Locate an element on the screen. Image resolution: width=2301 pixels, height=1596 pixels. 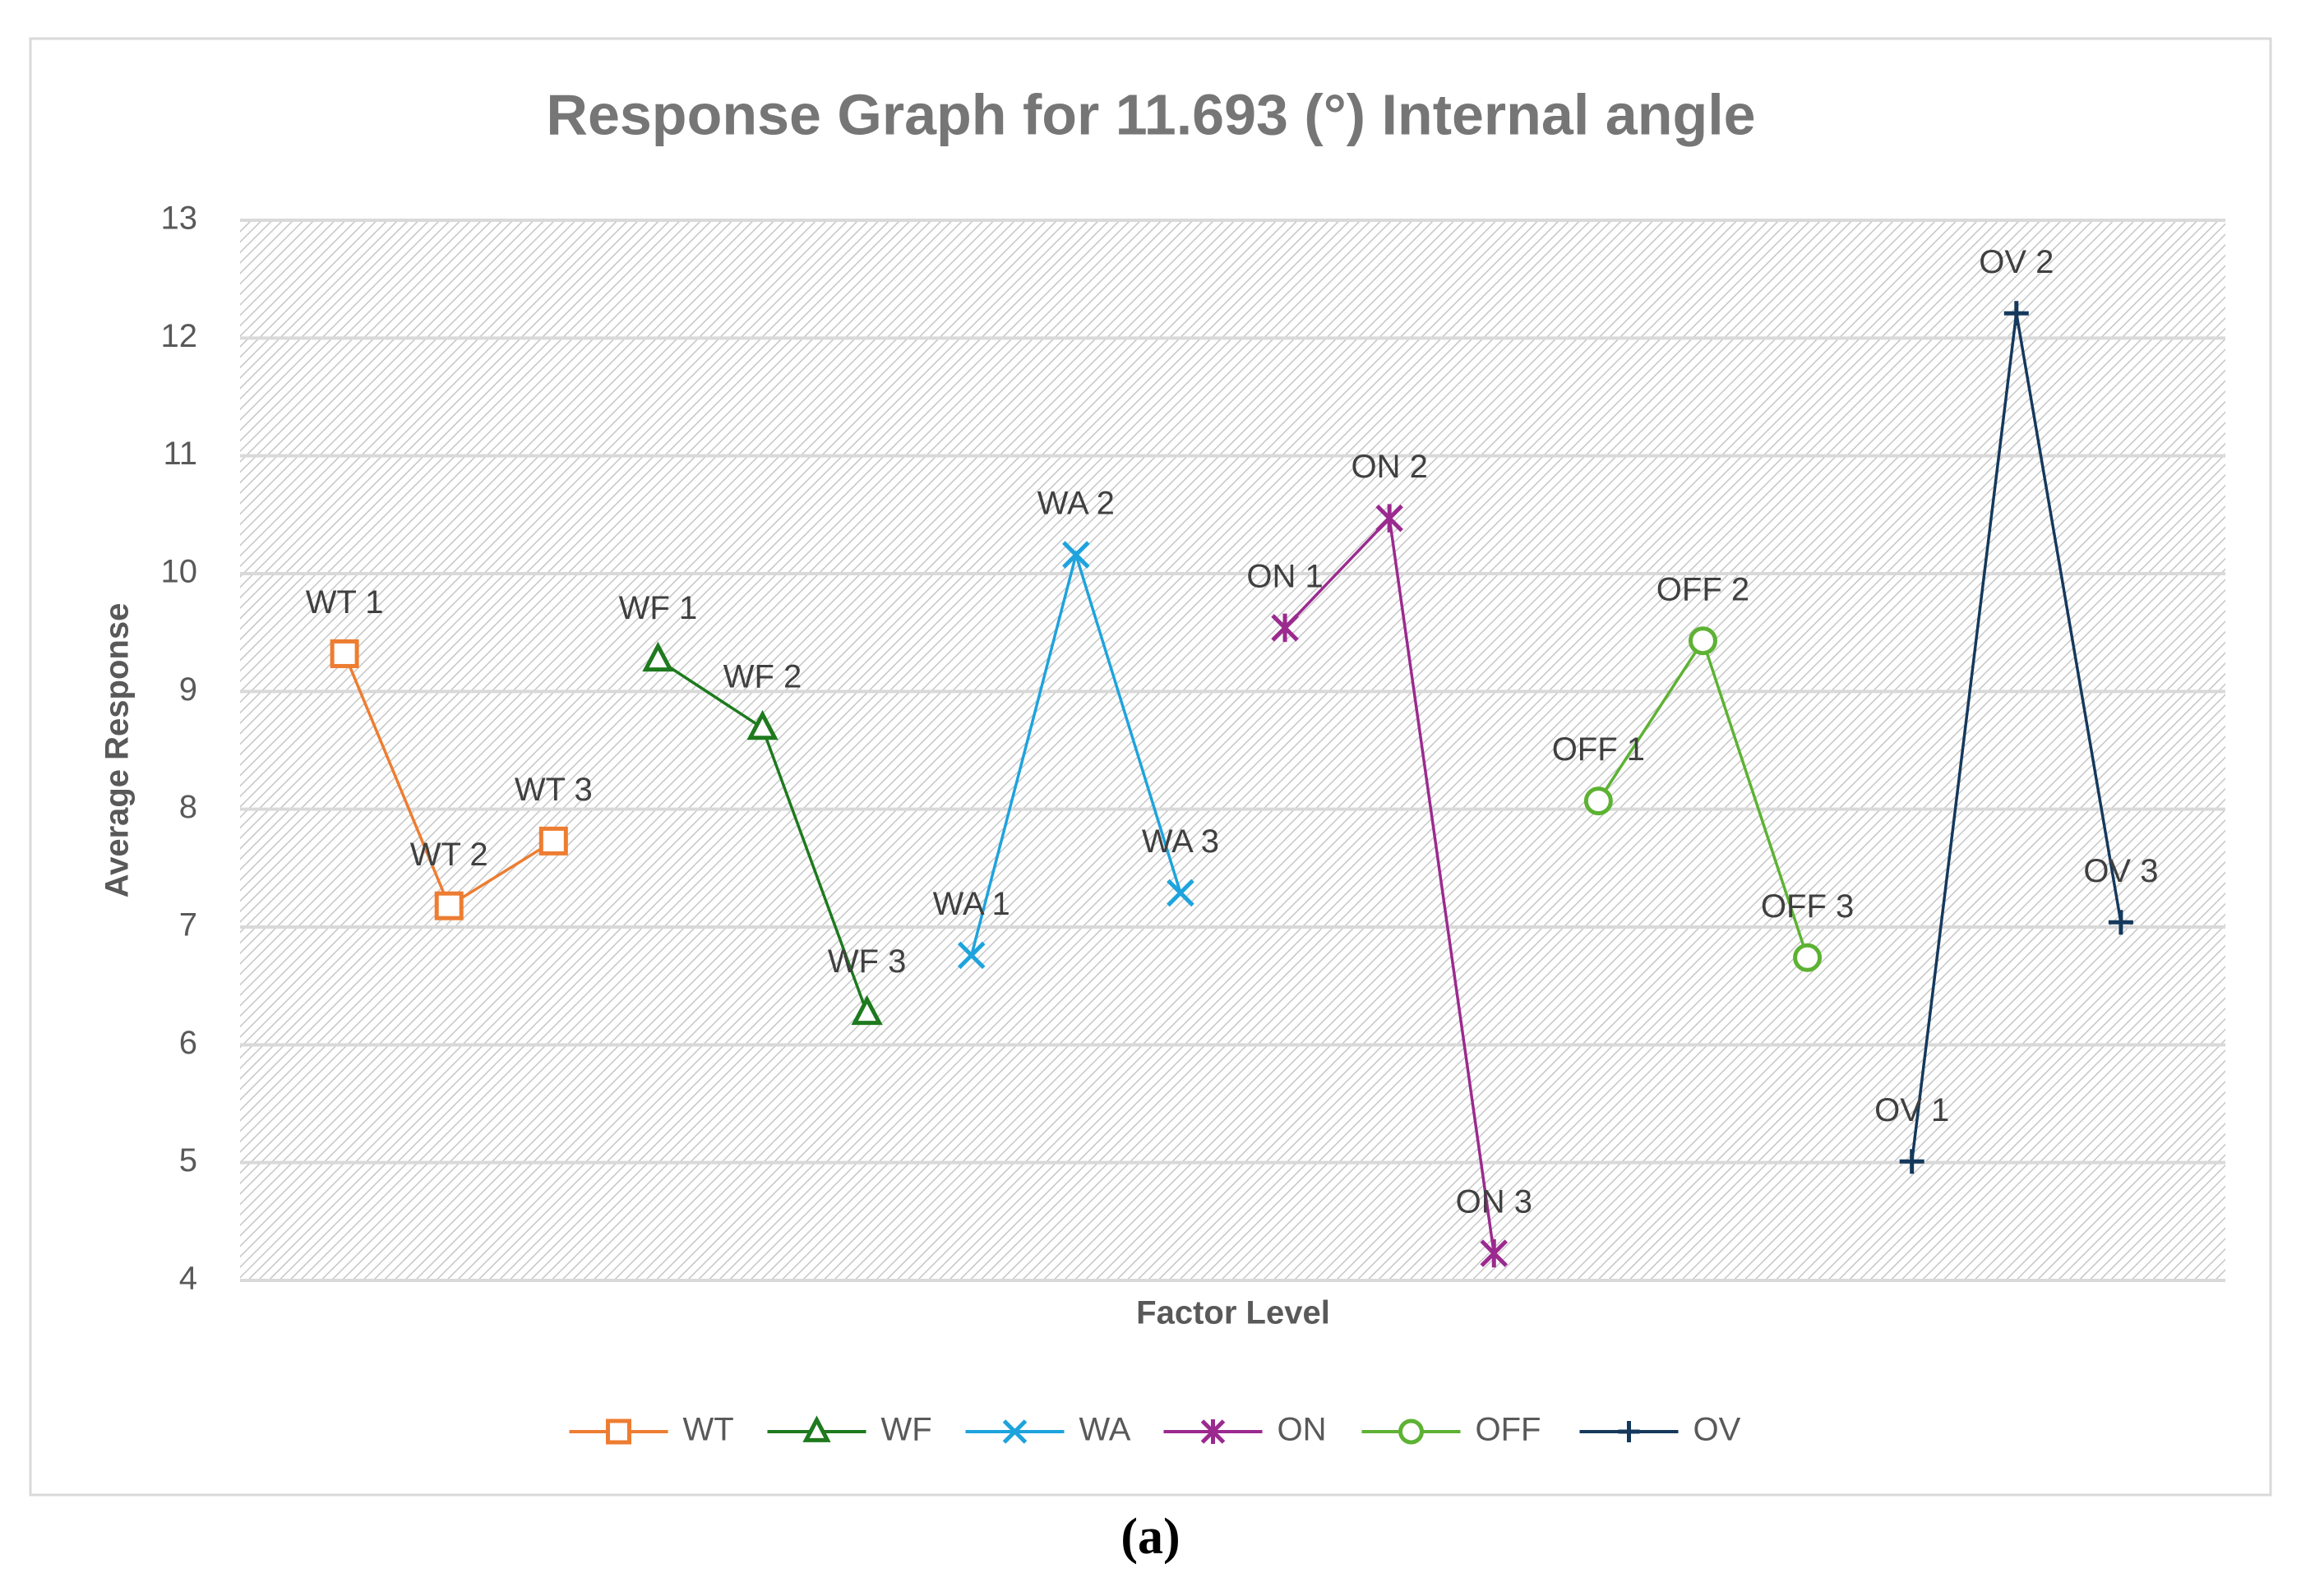
legend-item-wf: WF is located at coordinates (850, 1430).